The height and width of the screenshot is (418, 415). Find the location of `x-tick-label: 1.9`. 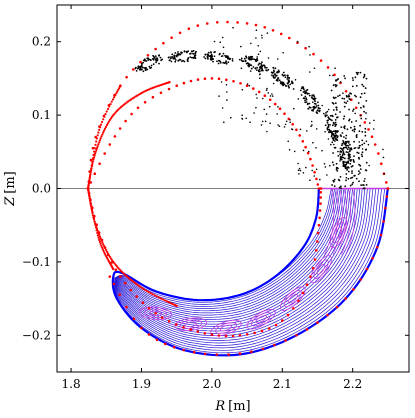

x-tick-label: 1.9 is located at coordinates (141, 384).